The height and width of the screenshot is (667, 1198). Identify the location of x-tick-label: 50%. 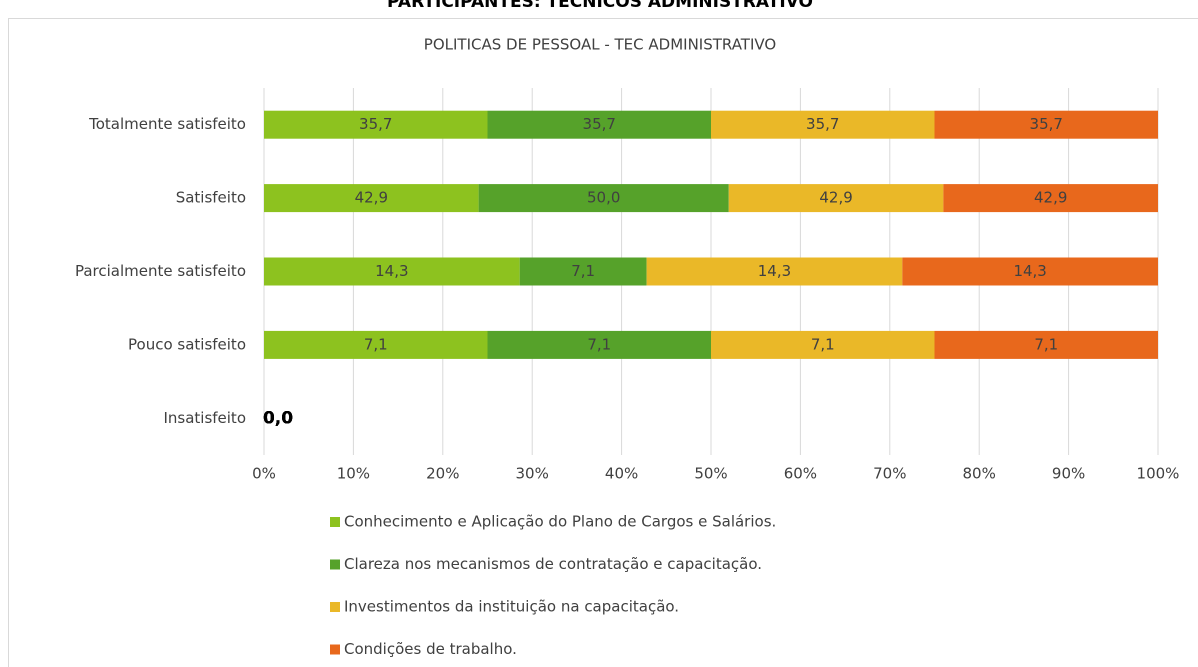
(710, 474).